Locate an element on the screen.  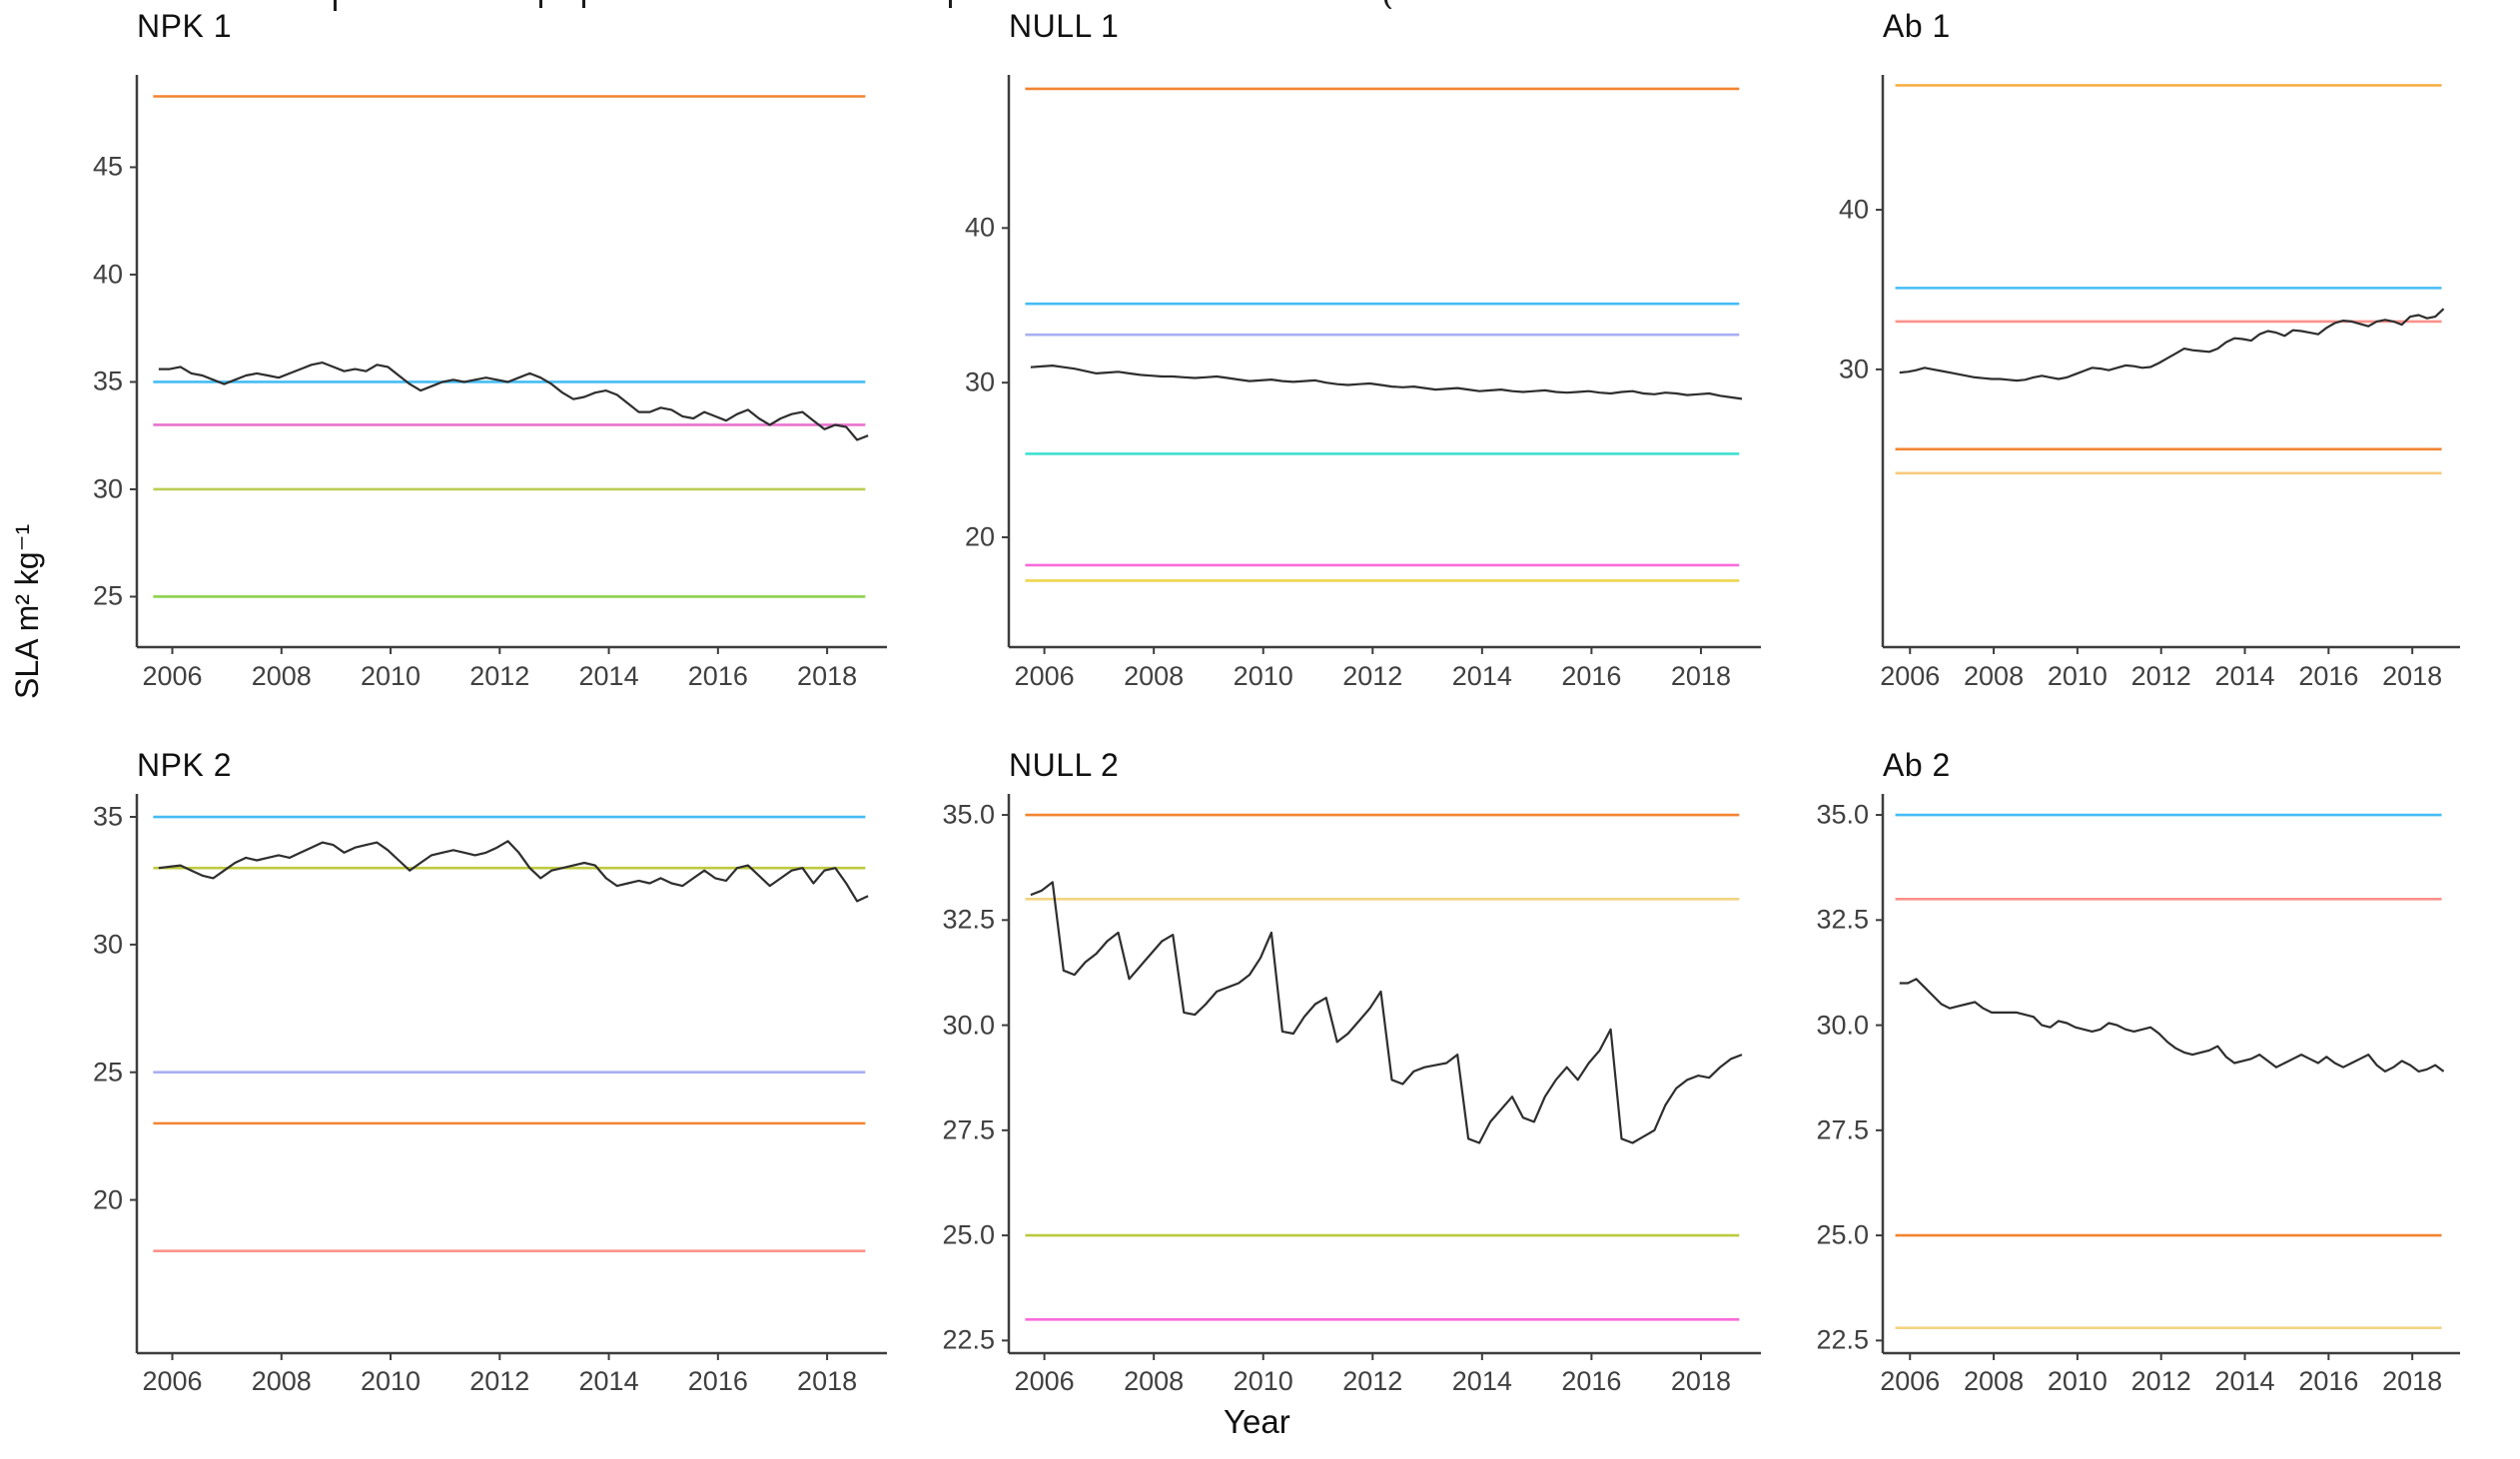
y-tick-label-npk-1: 35 is located at coordinates (107, 381).